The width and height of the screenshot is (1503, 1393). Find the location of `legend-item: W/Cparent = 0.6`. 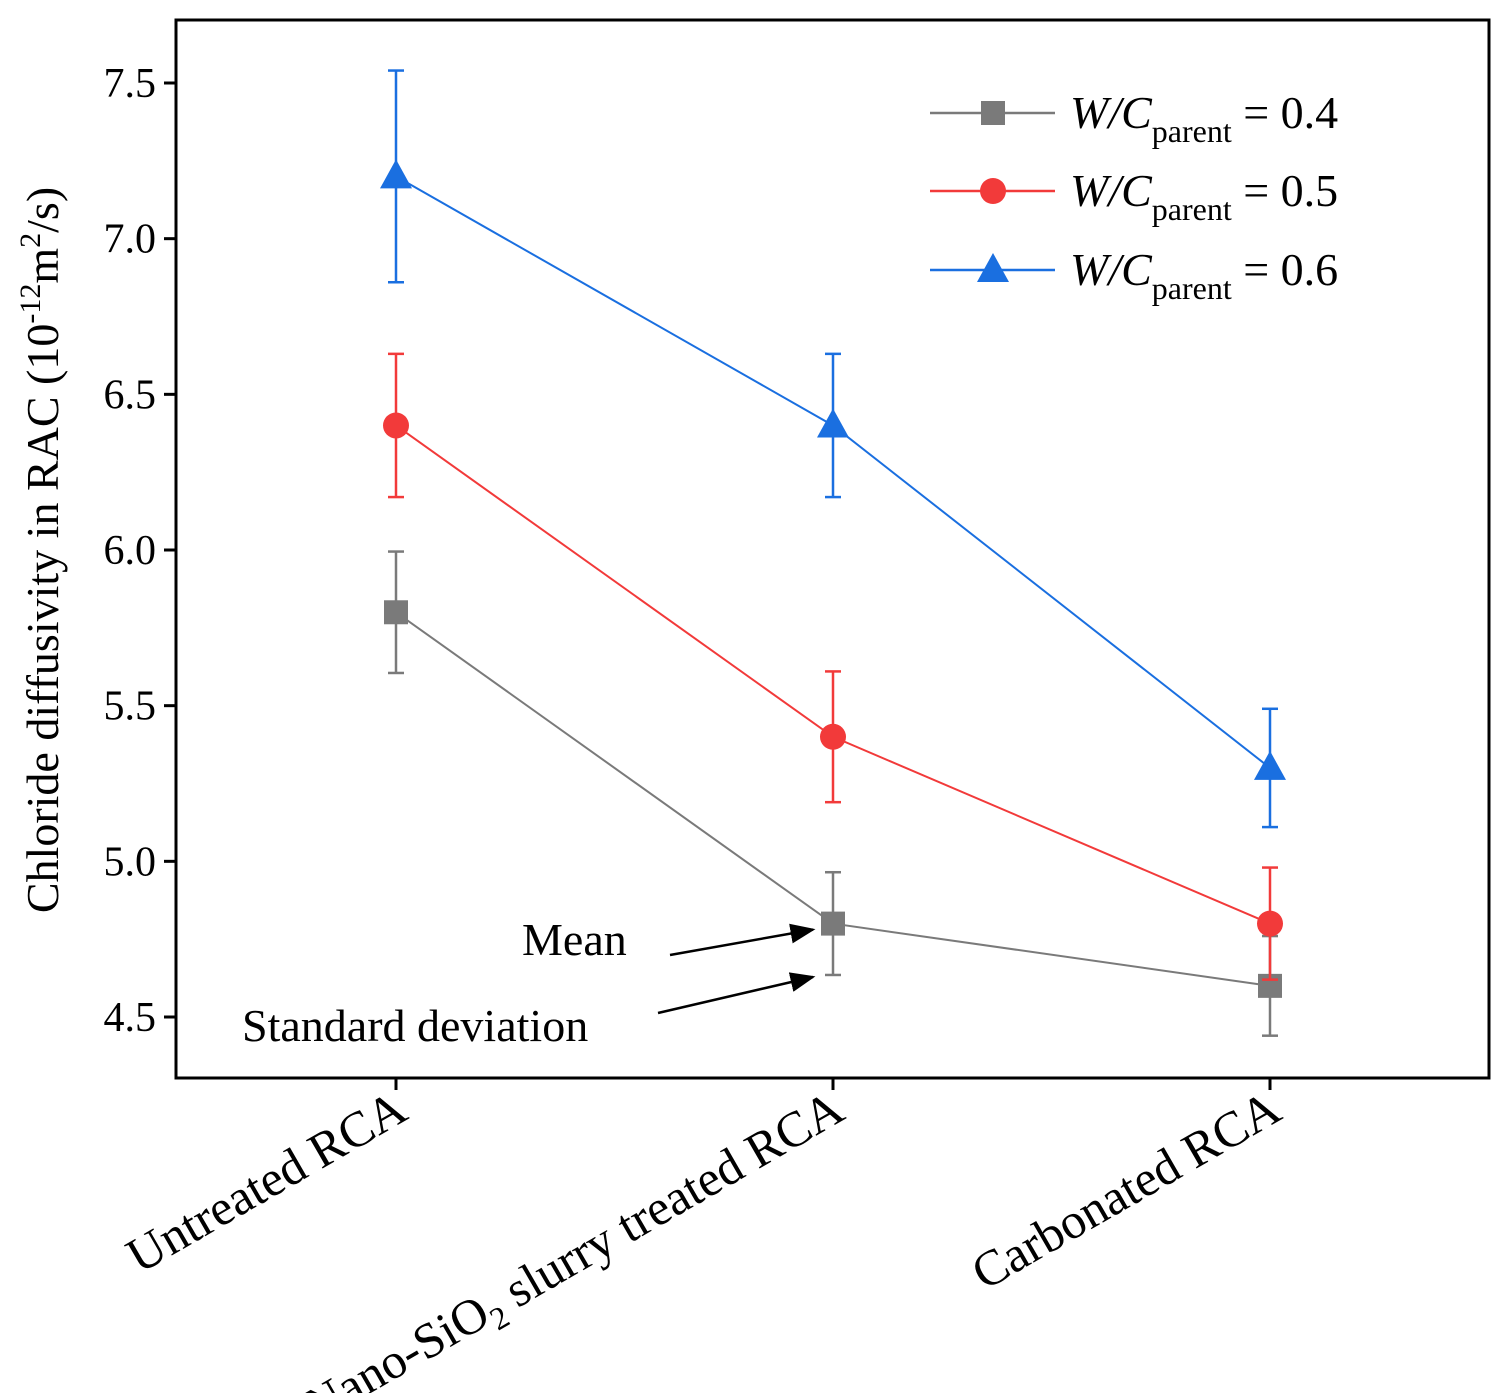

legend-item: W/Cparent = 0.6 is located at coordinates (1134, 275).